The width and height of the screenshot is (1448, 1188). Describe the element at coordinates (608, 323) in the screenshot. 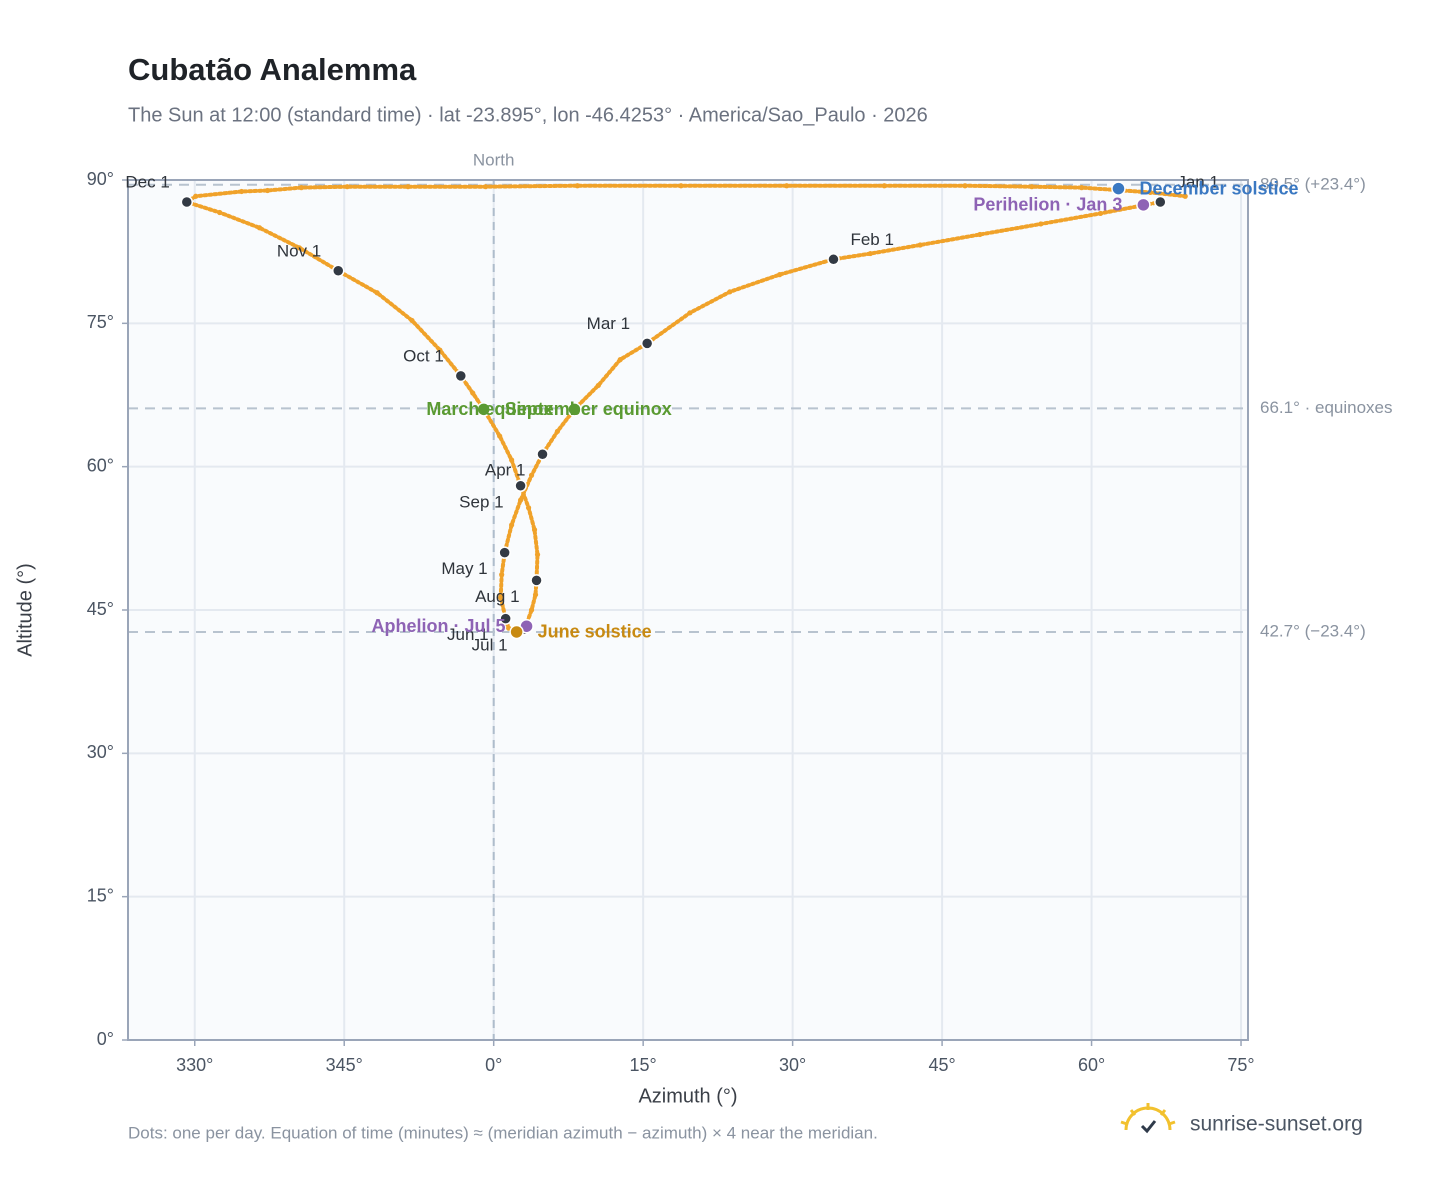

I see `month-label: Mar 1` at that location.